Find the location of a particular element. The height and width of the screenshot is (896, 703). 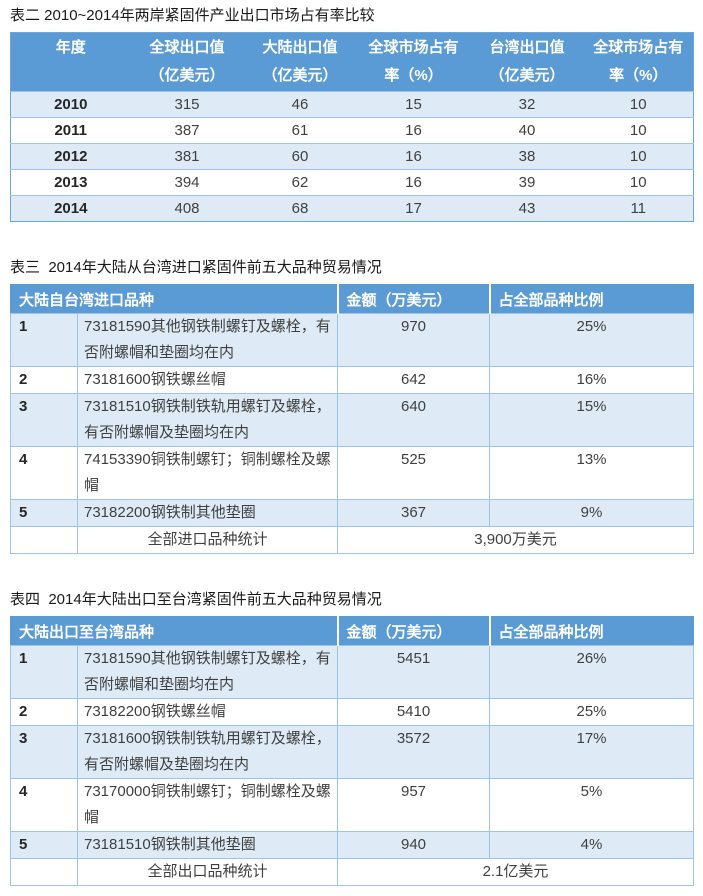

share-cell: 17% is located at coordinates (592, 752).